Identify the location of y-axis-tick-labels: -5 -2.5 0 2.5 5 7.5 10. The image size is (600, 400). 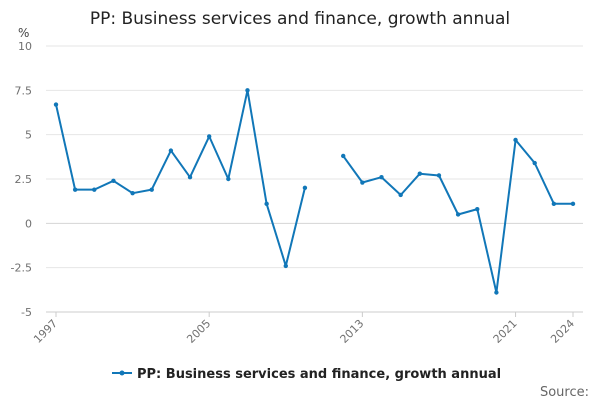
(21, 179).